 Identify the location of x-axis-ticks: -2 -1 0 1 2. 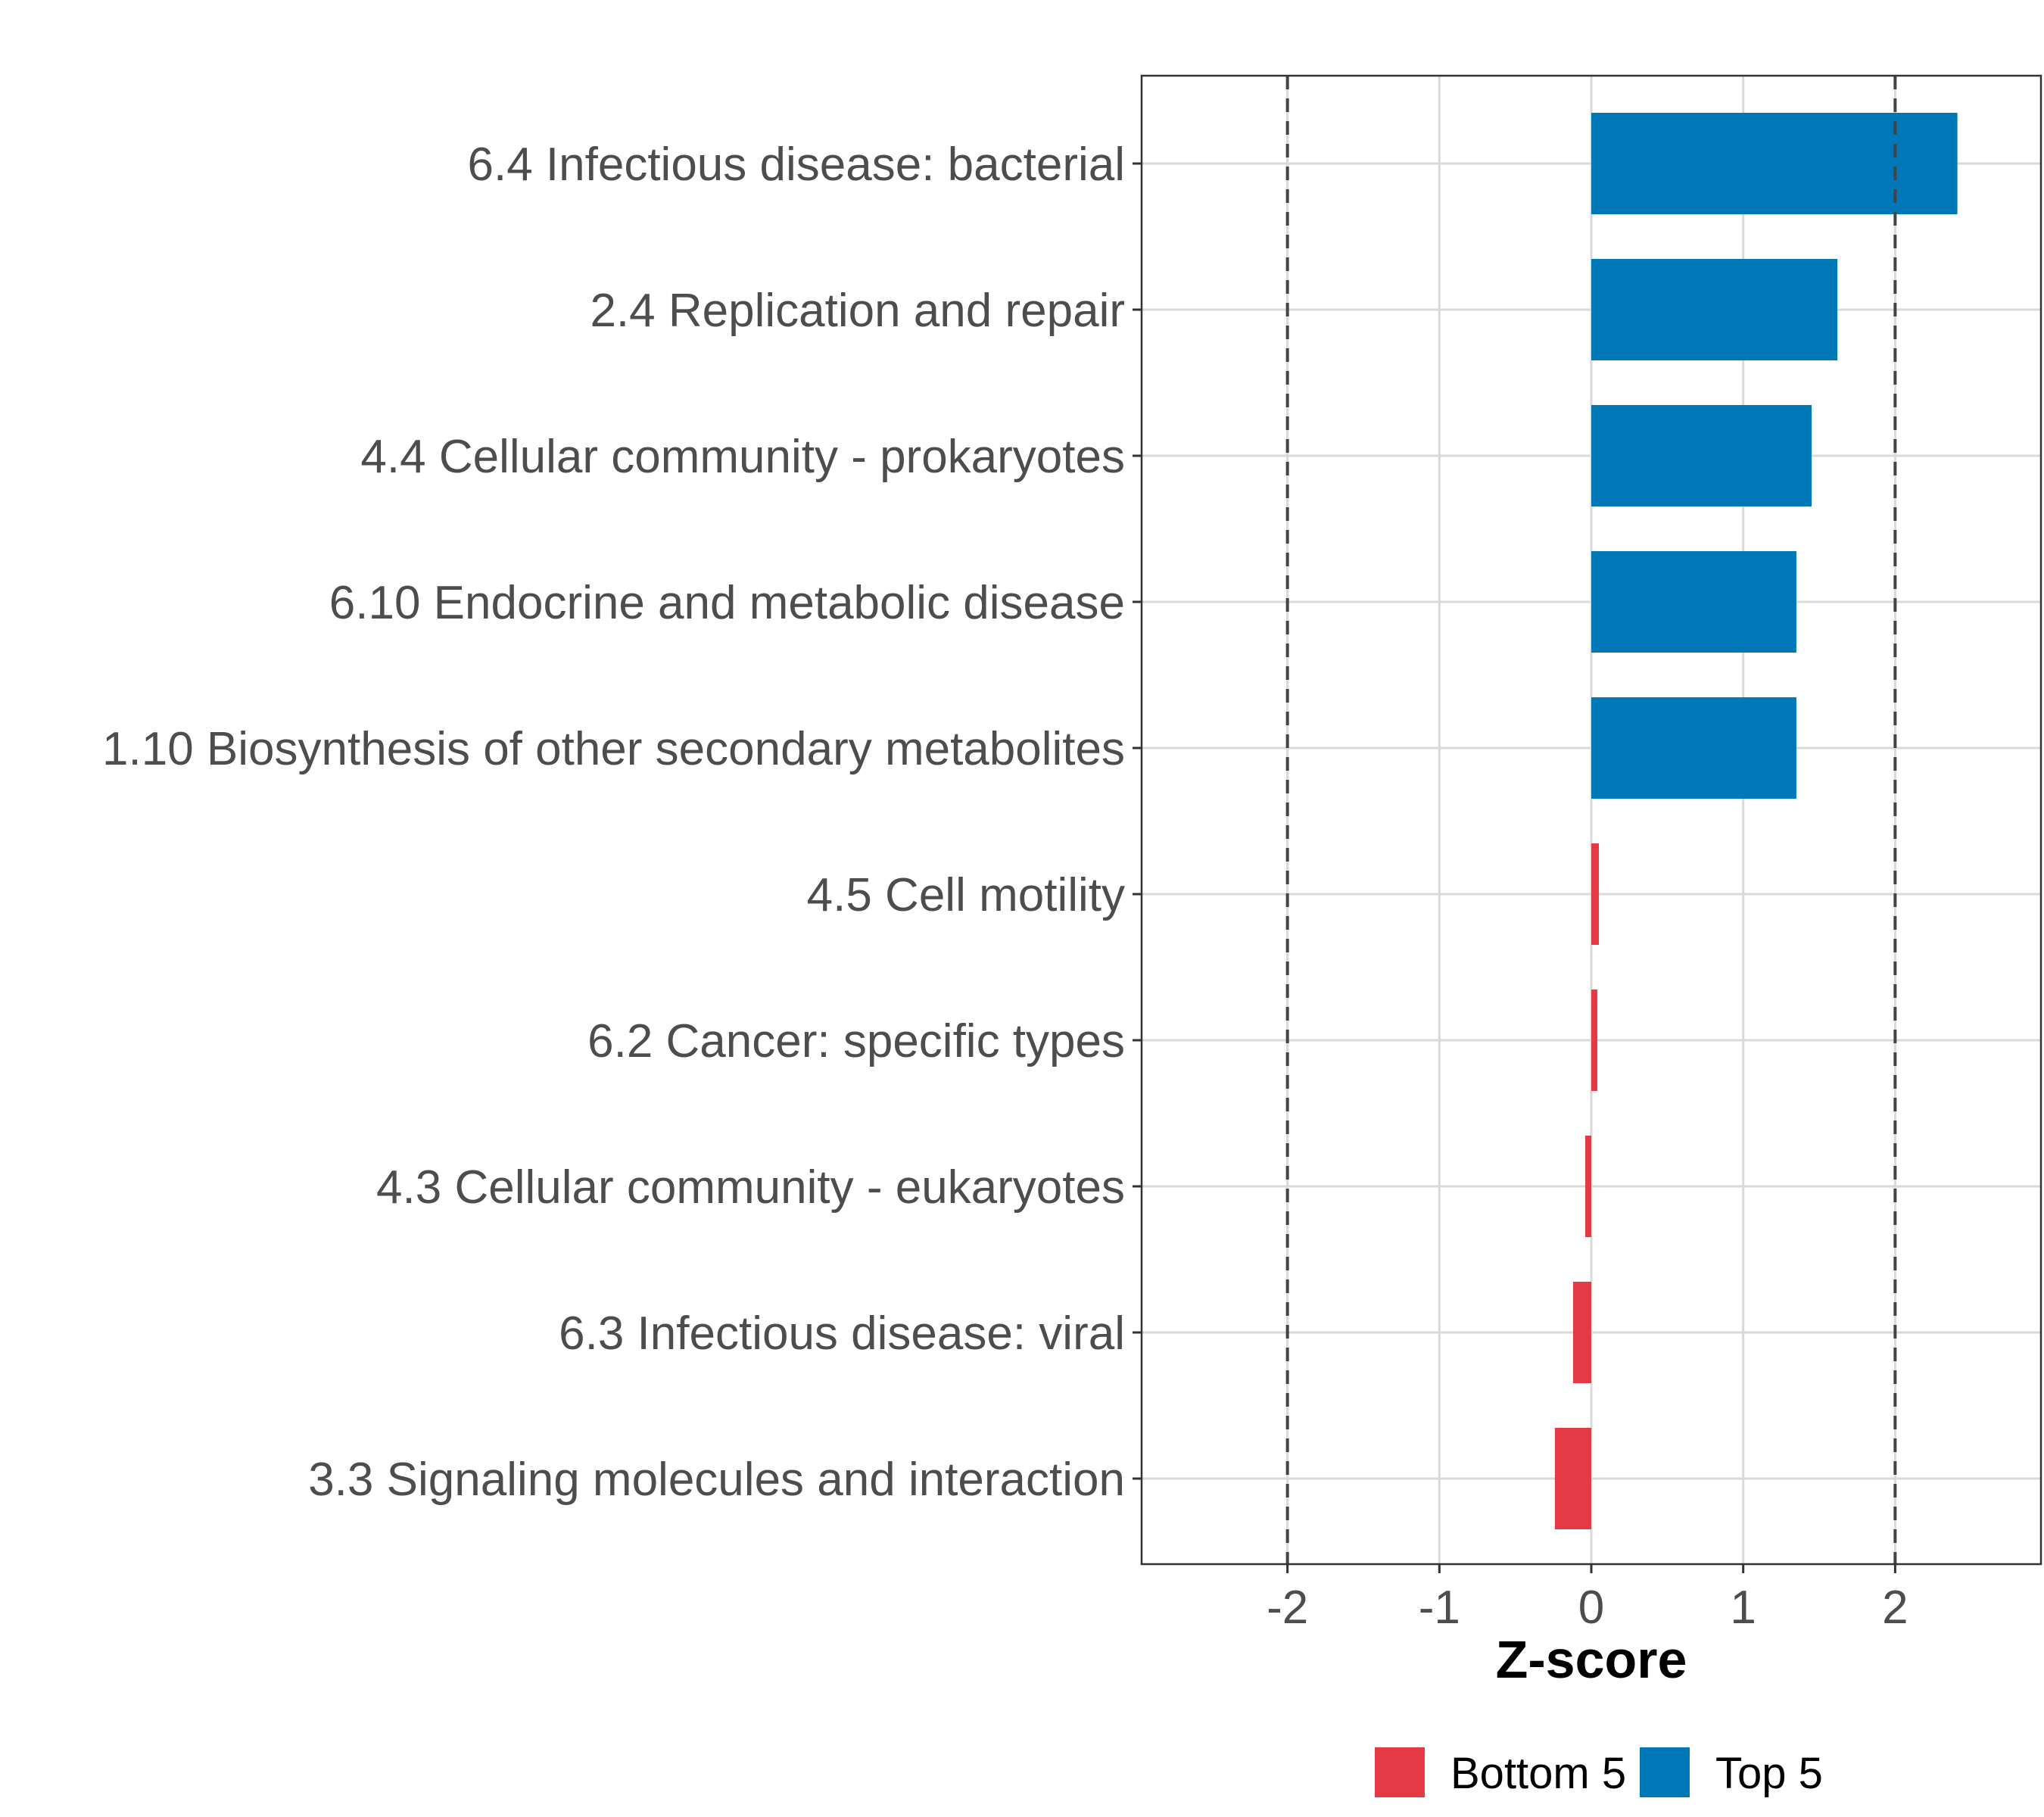
(1588, 1599).